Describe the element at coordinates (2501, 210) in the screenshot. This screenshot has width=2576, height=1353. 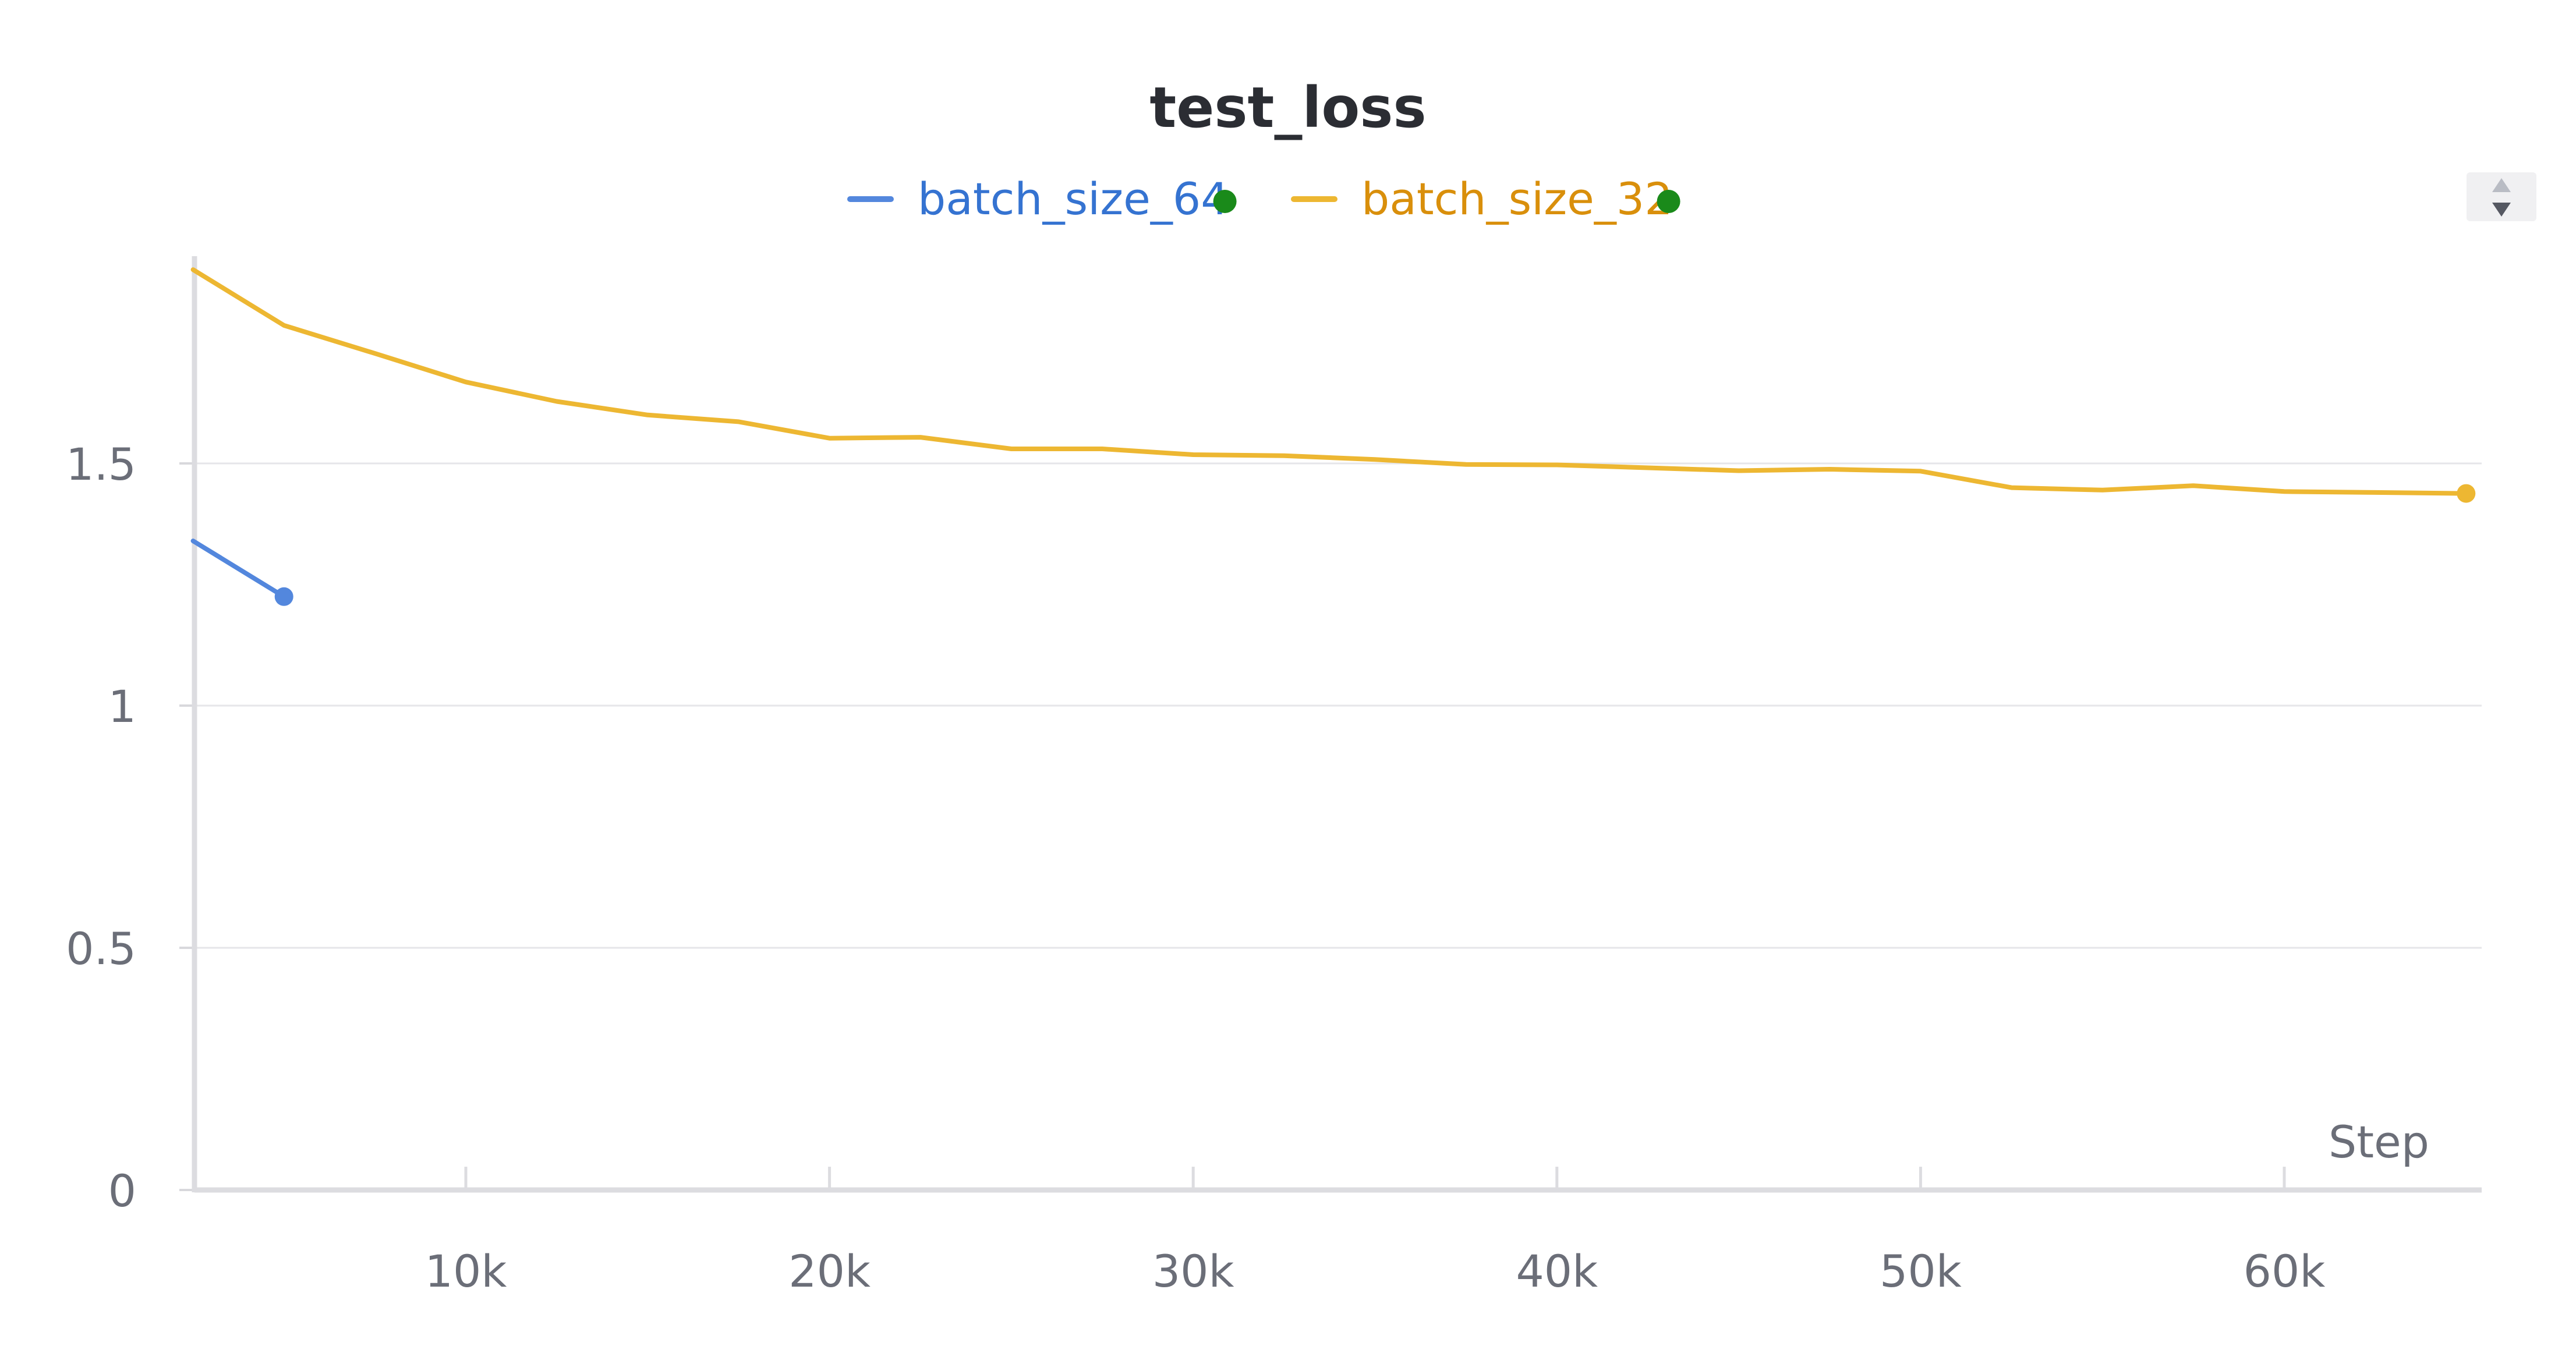
I see `sort-down-icon` at that location.